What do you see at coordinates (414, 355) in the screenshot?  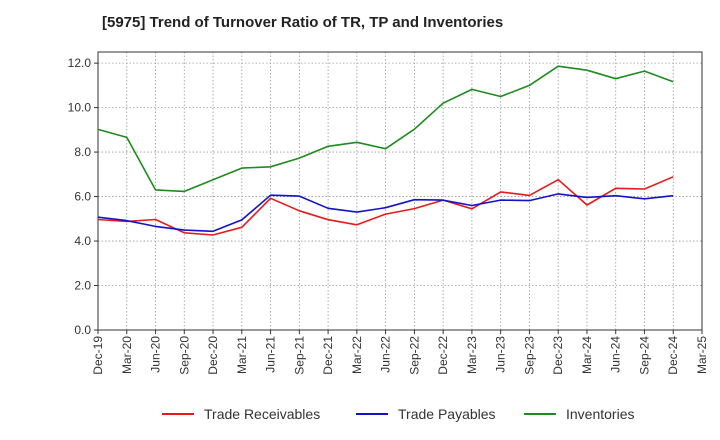 I see `x-tick-label: Sep-22` at bounding box center [414, 355].